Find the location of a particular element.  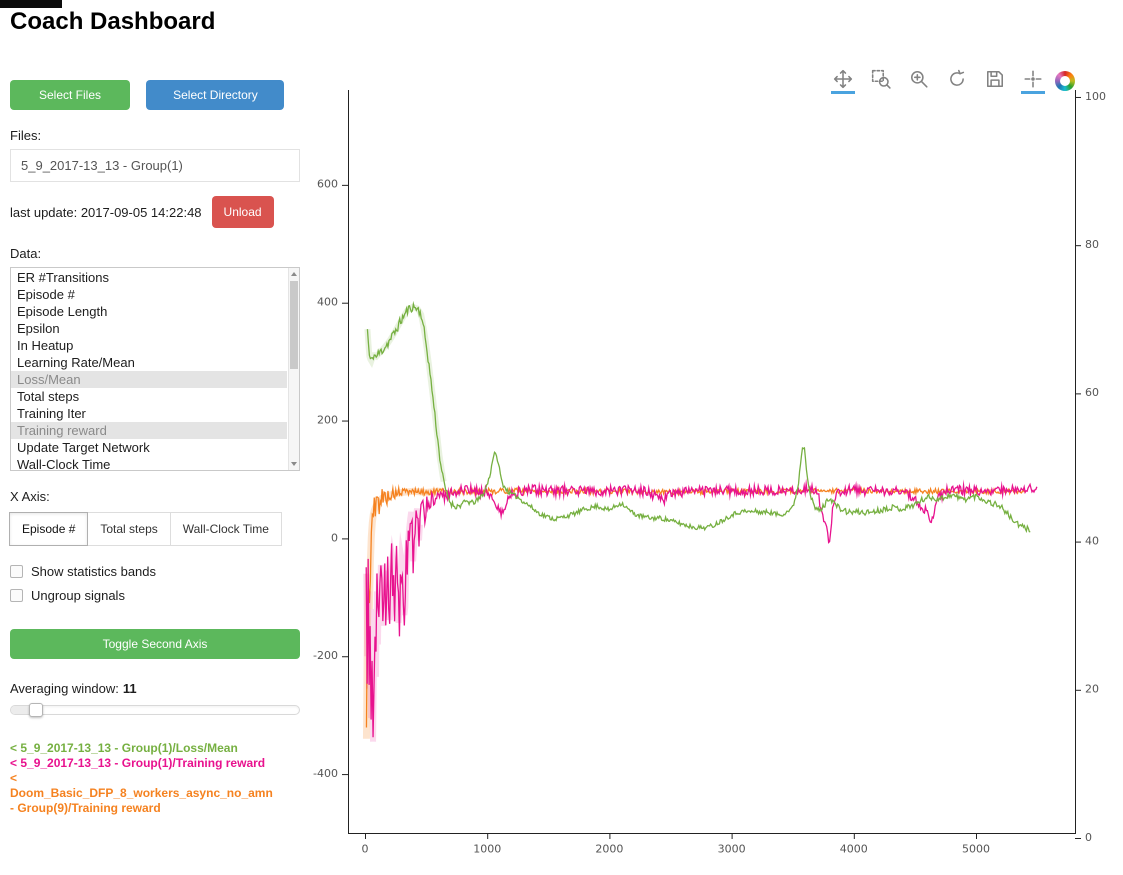

toolbar-icons is located at coordinates (938, 81).